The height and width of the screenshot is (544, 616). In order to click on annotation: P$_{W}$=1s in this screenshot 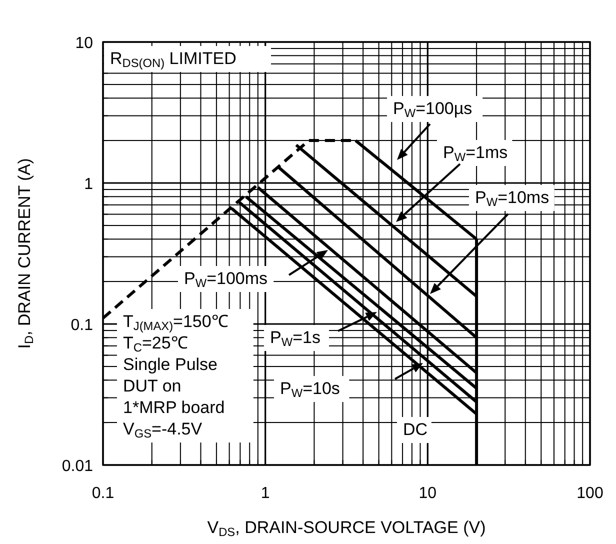, I will do `click(295, 338)`.